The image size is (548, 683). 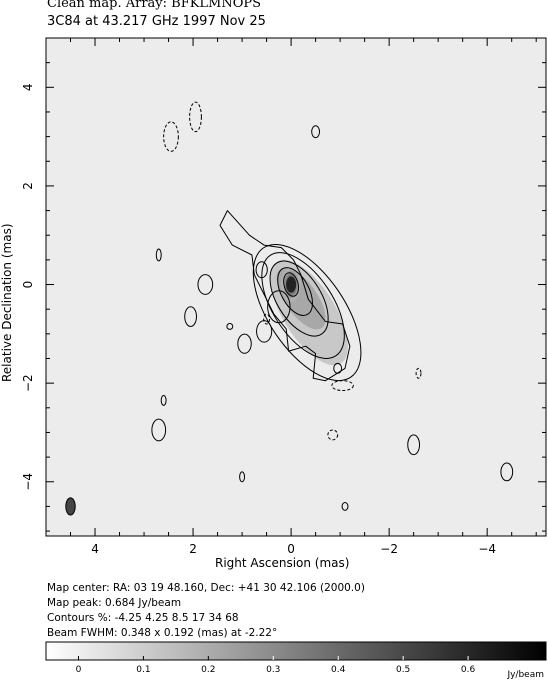 What do you see at coordinates (193, 549) in the screenshot?
I see `x-tick-label: 2` at bounding box center [193, 549].